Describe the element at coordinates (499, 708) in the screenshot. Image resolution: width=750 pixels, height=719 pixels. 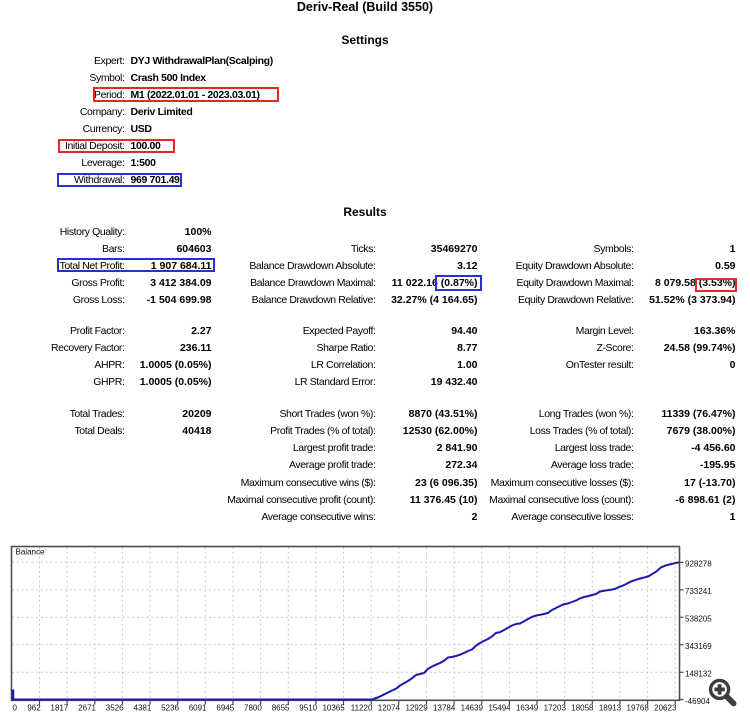
I see `svg-text: 15494` at that location.